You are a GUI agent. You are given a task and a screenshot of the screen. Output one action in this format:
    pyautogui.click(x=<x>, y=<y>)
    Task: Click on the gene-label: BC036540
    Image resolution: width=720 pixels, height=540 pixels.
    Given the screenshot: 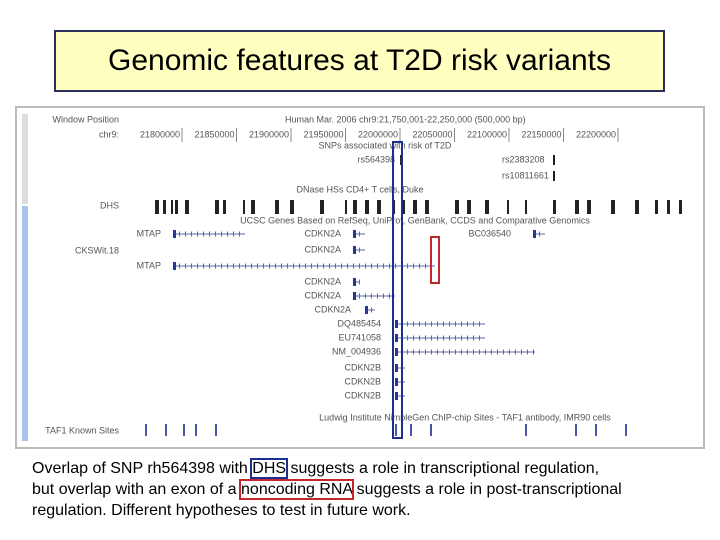 What is the action you would take?
    pyautogui.click(x=489, y=233)
    